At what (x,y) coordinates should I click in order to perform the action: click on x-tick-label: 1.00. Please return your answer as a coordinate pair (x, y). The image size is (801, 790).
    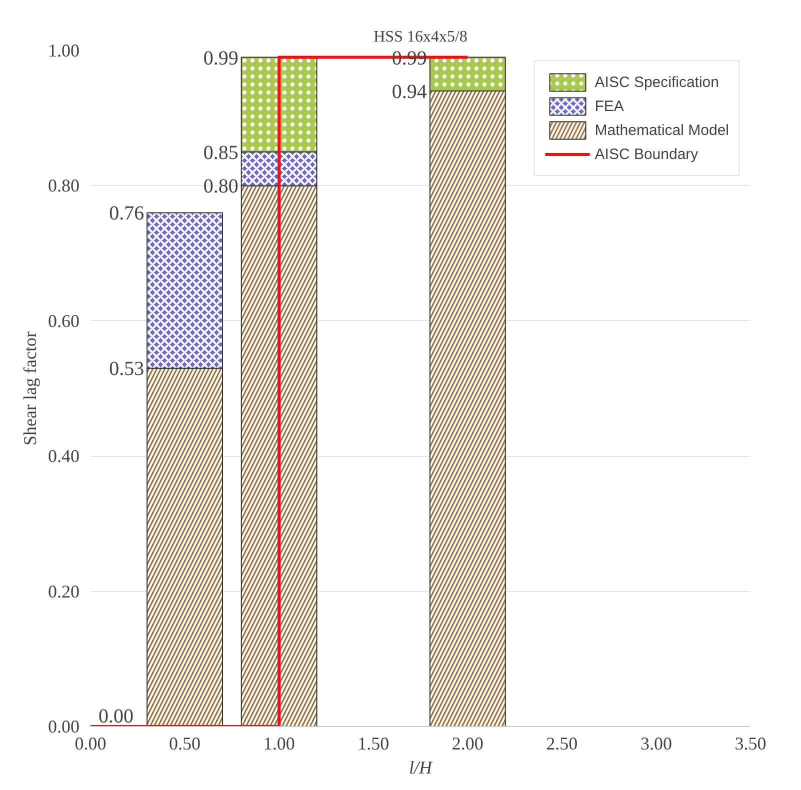
    Looking at the image, I should click on (279, 744).